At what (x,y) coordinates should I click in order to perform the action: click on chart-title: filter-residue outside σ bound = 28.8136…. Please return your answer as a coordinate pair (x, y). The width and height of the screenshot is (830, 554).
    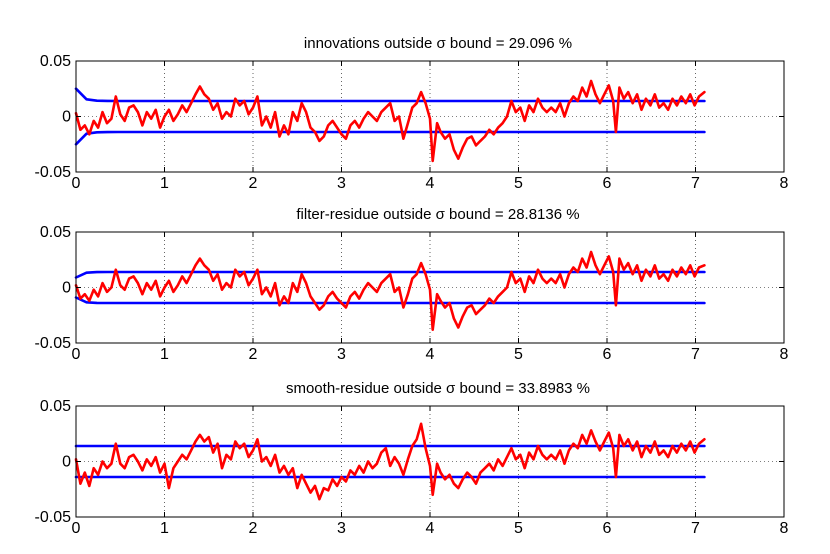
    Looking at the image, I should click on (437, 214).